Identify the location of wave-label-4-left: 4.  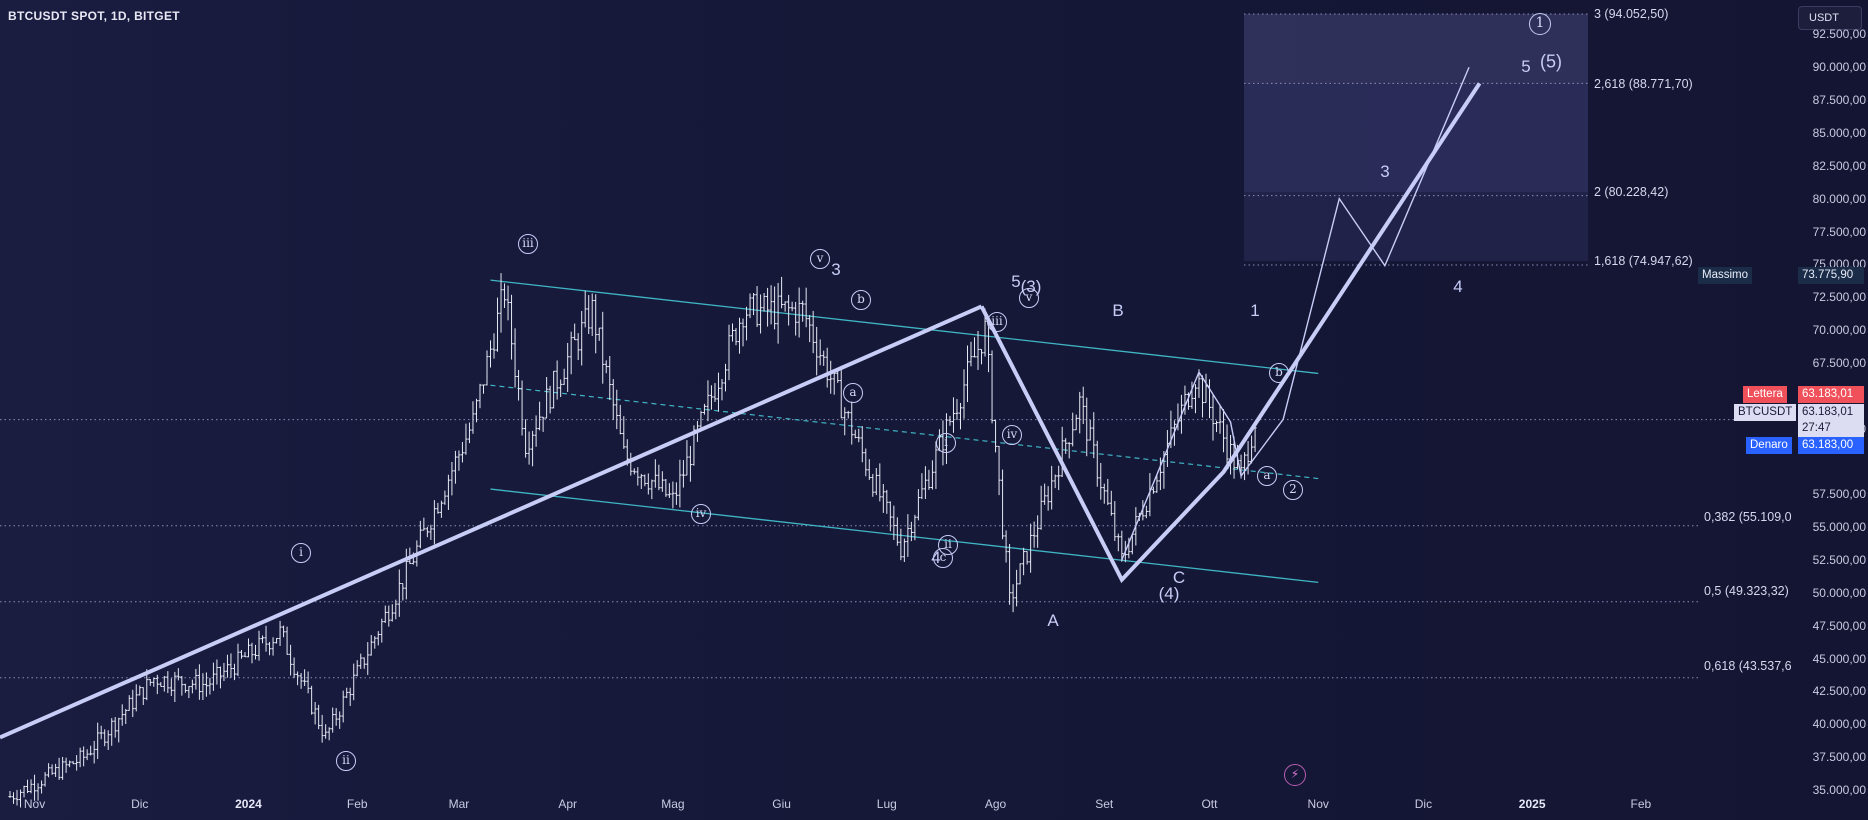
(936, 557).